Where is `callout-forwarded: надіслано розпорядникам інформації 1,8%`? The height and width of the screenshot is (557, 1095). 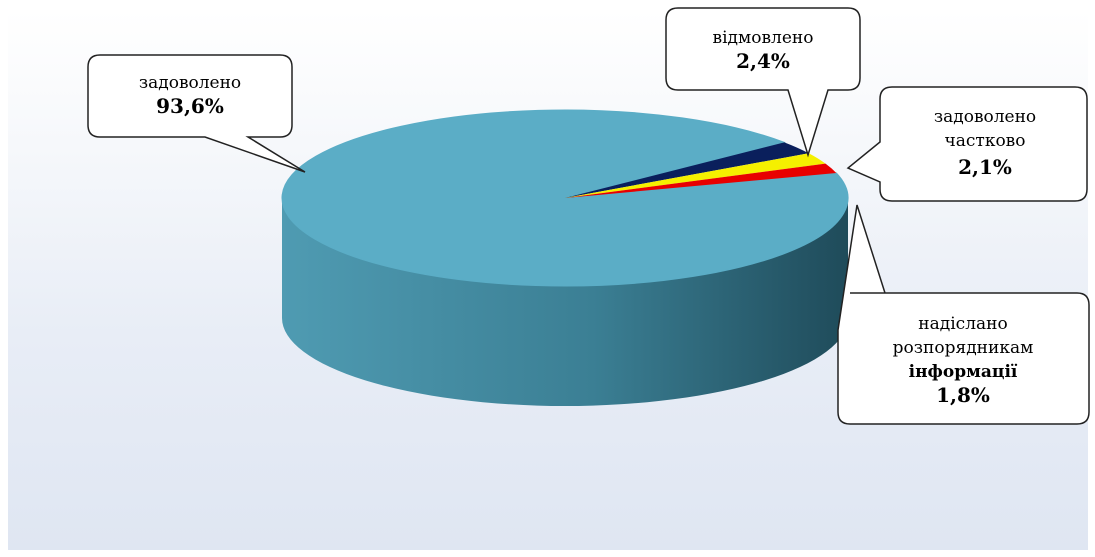
callout-forwarded: надіслано розпорядникам інформації 1,8% is located at coordinates (963, 314).